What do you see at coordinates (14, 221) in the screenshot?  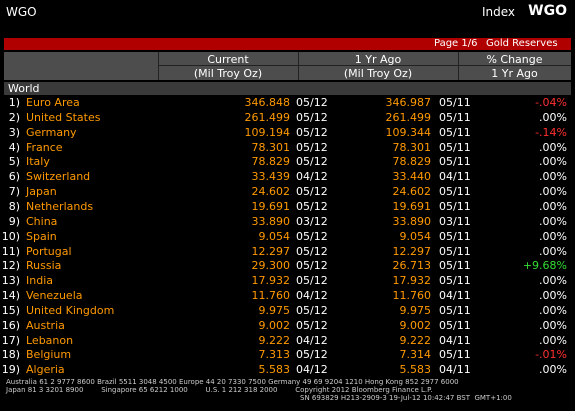 I see `row-number: 9)` at bounding box center [14, 221].